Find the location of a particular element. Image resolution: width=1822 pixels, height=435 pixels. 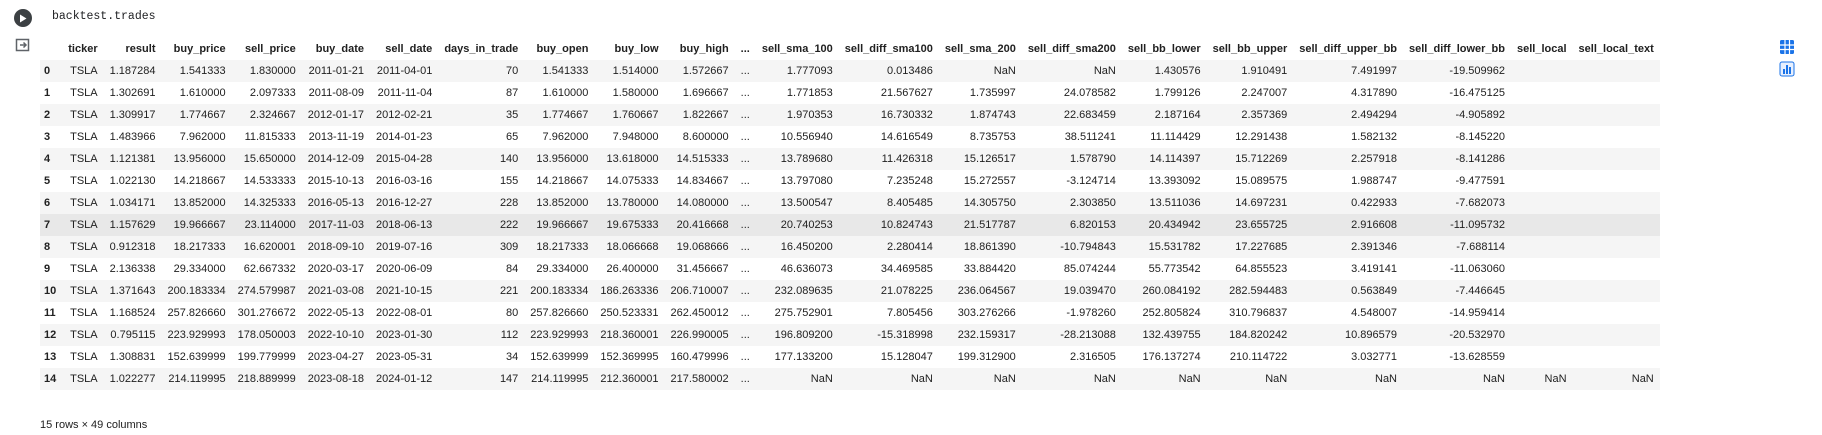

column-header: sell_price is located at coordinates (270, 49).